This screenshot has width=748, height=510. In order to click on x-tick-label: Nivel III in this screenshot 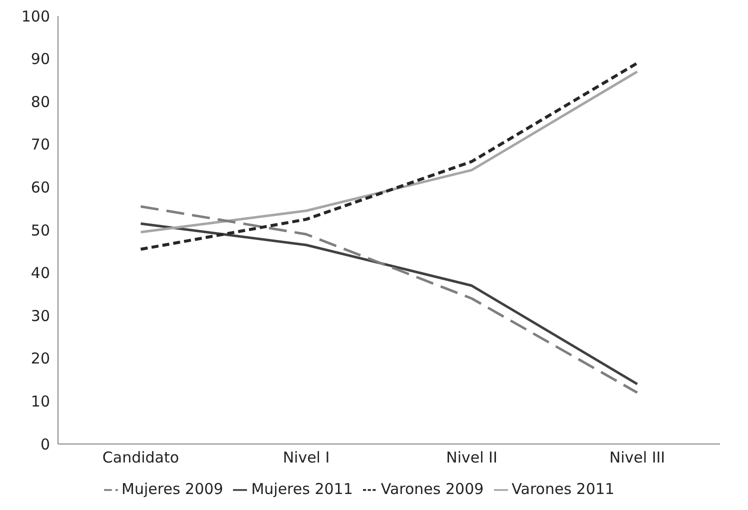, I will do `click(637, 457)`.